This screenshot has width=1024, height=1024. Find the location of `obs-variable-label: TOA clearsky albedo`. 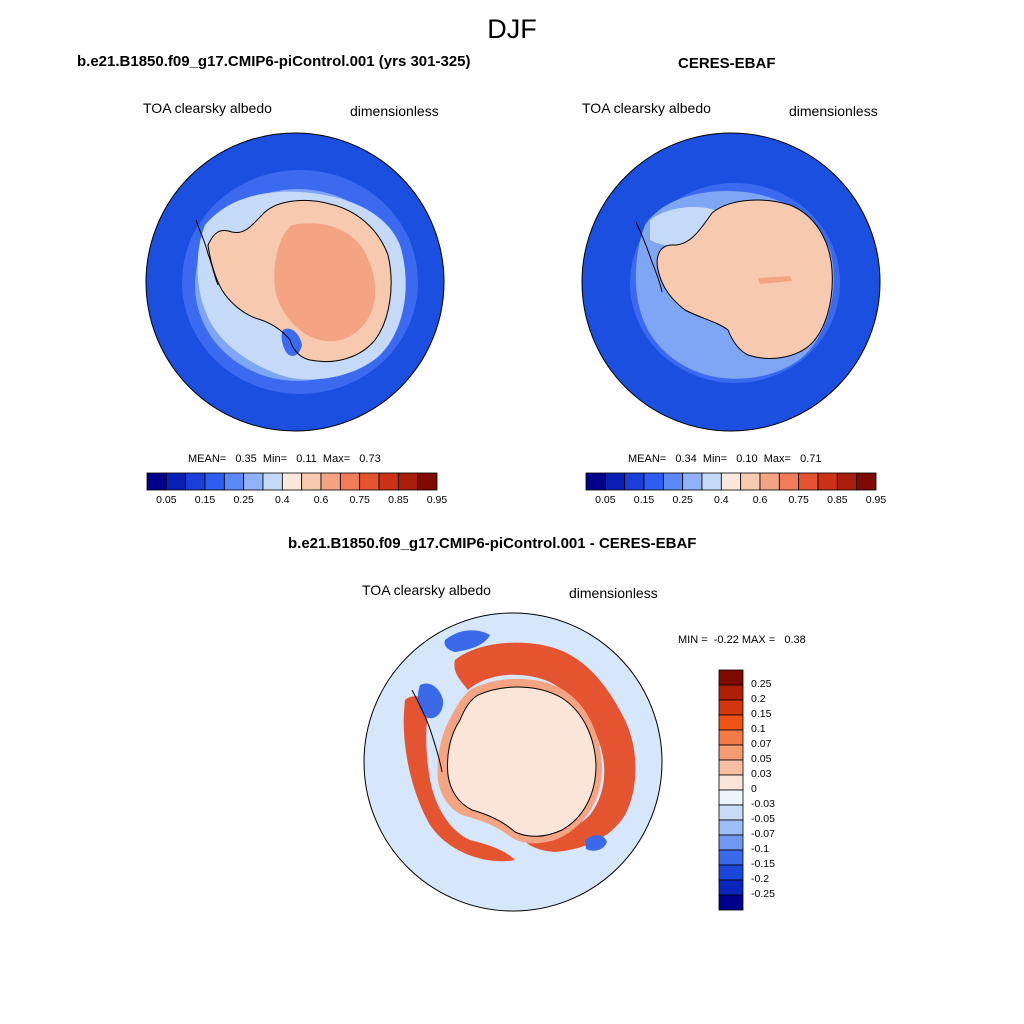

obs-variable-label: TOA clearsky albedo is located at coordinates (646, 108).